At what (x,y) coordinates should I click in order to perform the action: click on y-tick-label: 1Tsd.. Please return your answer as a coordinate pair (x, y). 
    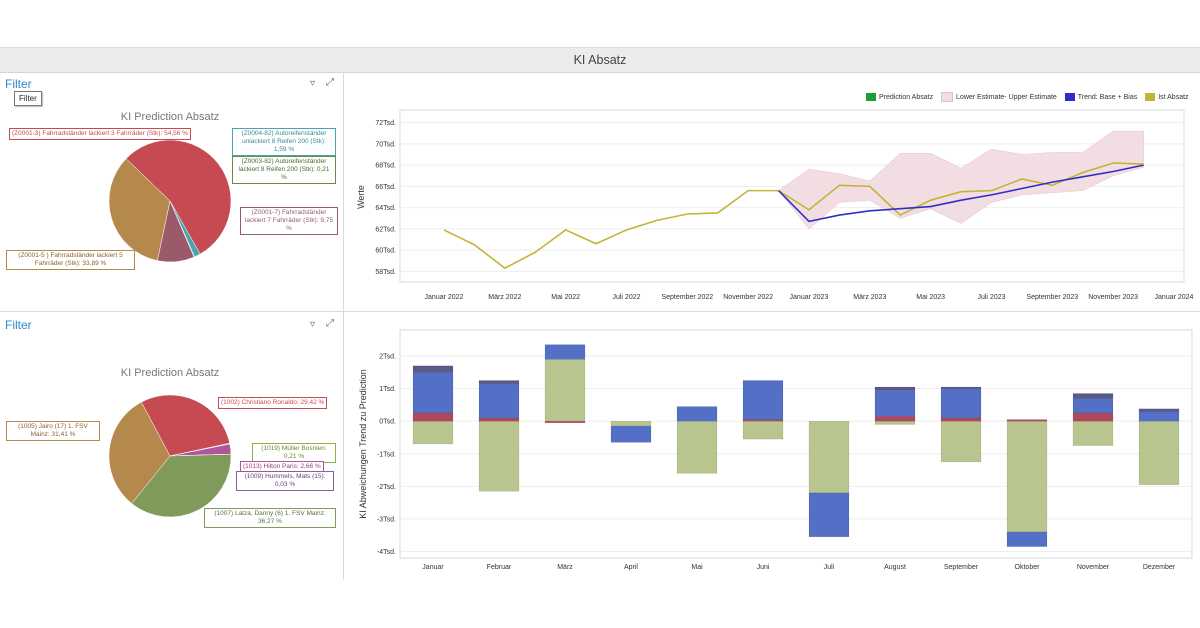
    Looking at the image, I should click on (387, 389).